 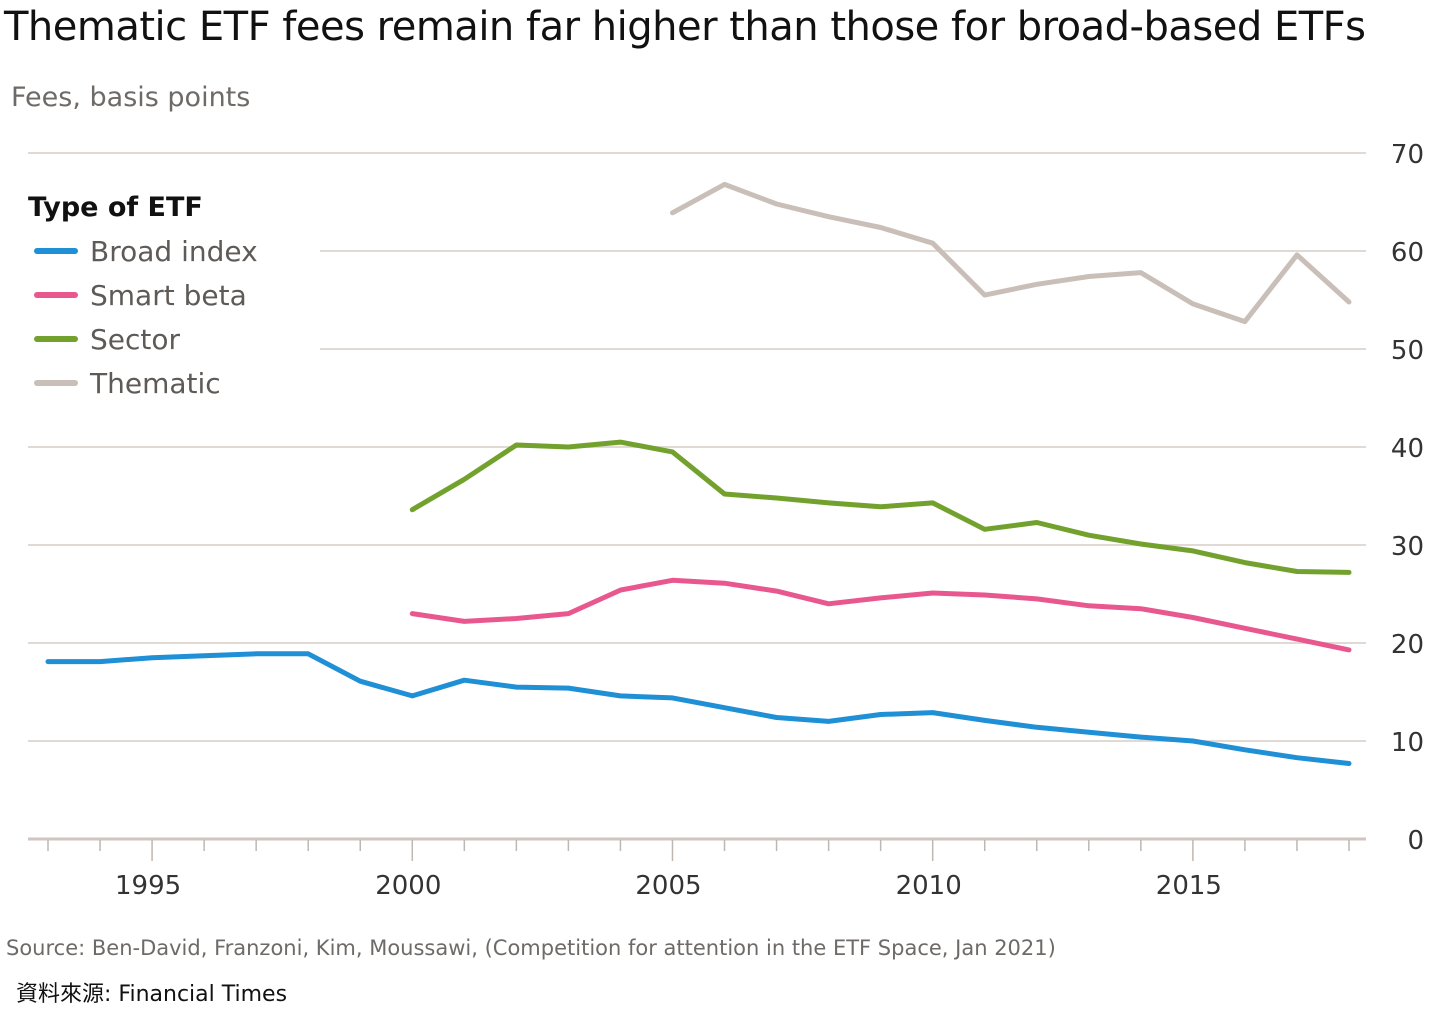 I want to click on series-line-broad-index, so click(x=698, y=708).